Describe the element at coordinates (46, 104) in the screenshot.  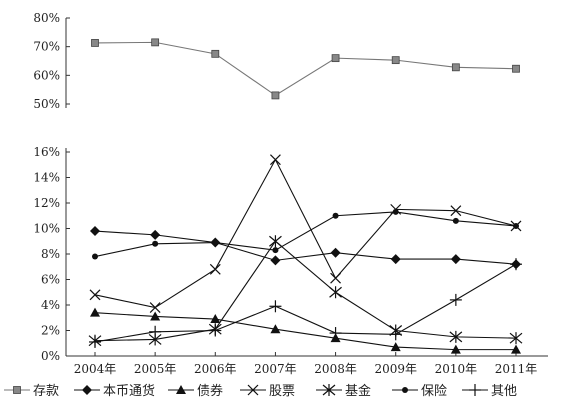
I see `y-tick-label: 50%` at that location.